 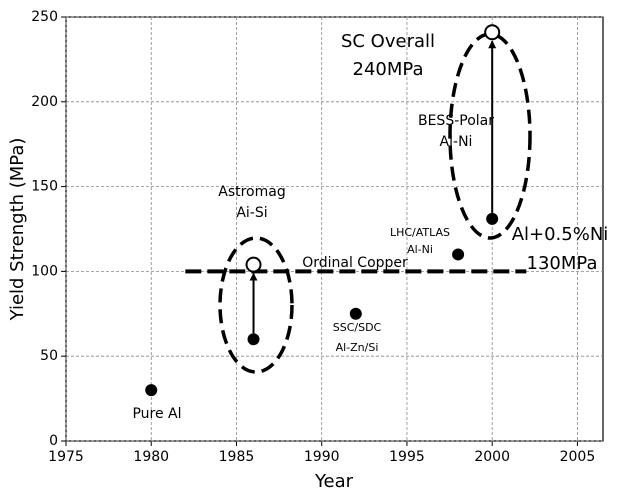 What do you see at coordinates (407, 457) in the screenshot?
I see `x-tick-label: 1995` at bounding box center [407, 457].